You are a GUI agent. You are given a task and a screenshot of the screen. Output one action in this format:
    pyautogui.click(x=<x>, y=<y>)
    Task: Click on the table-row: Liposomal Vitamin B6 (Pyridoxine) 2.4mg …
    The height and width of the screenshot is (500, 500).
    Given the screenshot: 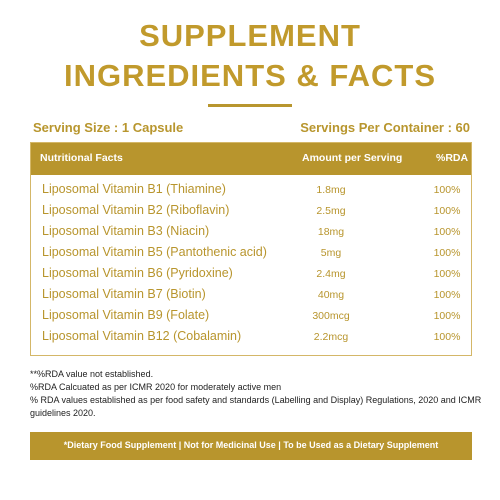 What is the action you would take?
    pyautogui.click(x=251, y=274)
    